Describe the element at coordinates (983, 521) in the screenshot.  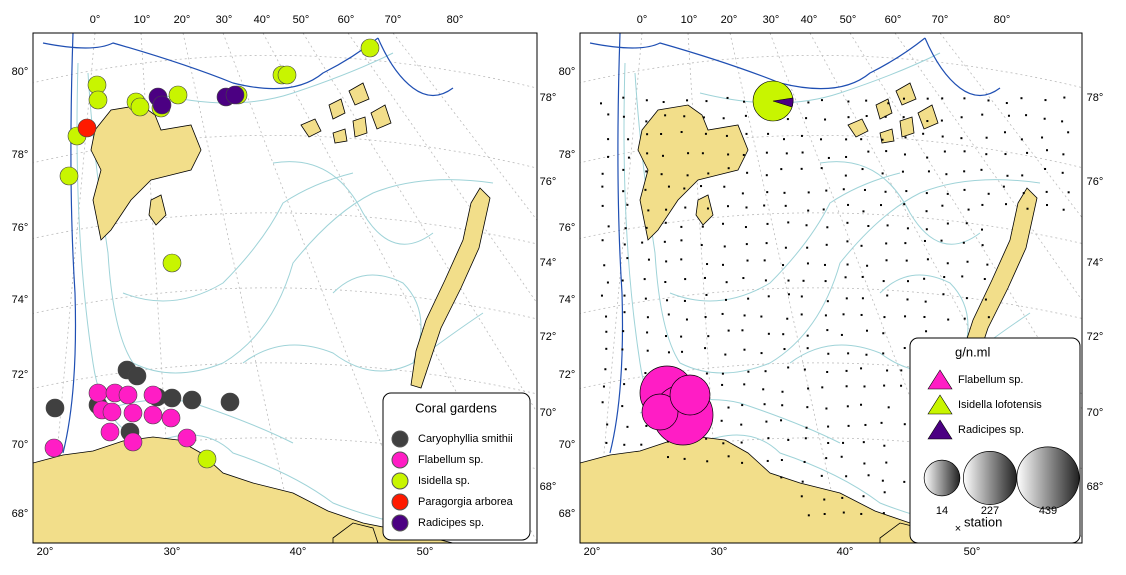
I see `station-label: station` at that location.